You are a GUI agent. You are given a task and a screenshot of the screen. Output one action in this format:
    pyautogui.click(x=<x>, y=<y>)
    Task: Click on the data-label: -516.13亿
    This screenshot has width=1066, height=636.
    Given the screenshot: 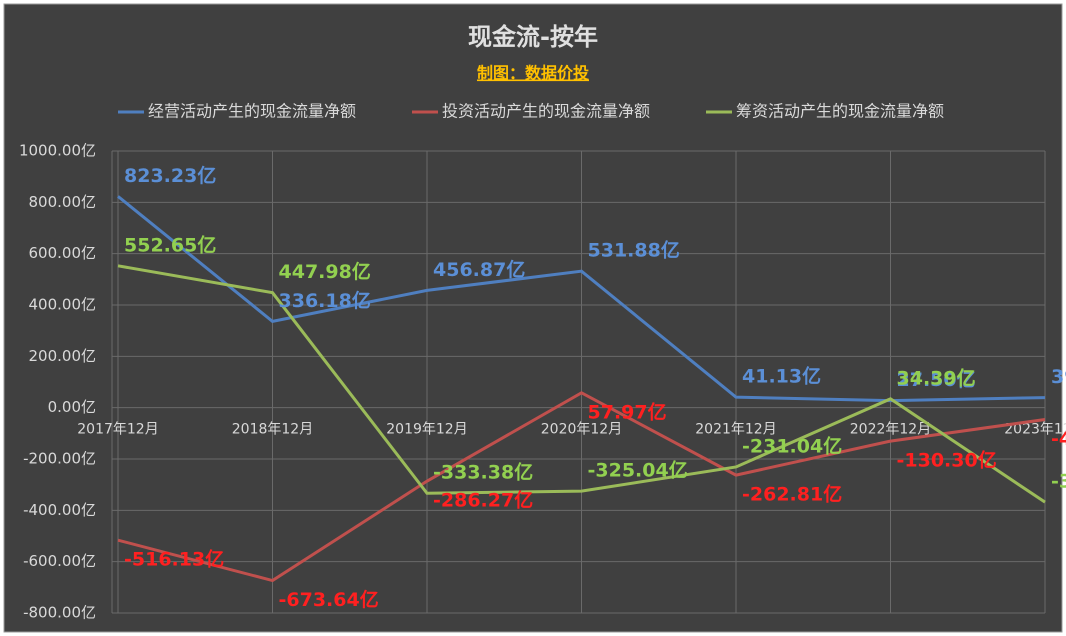 What is the action you would take?
    pyautogui.click(x=174, y=559)
    